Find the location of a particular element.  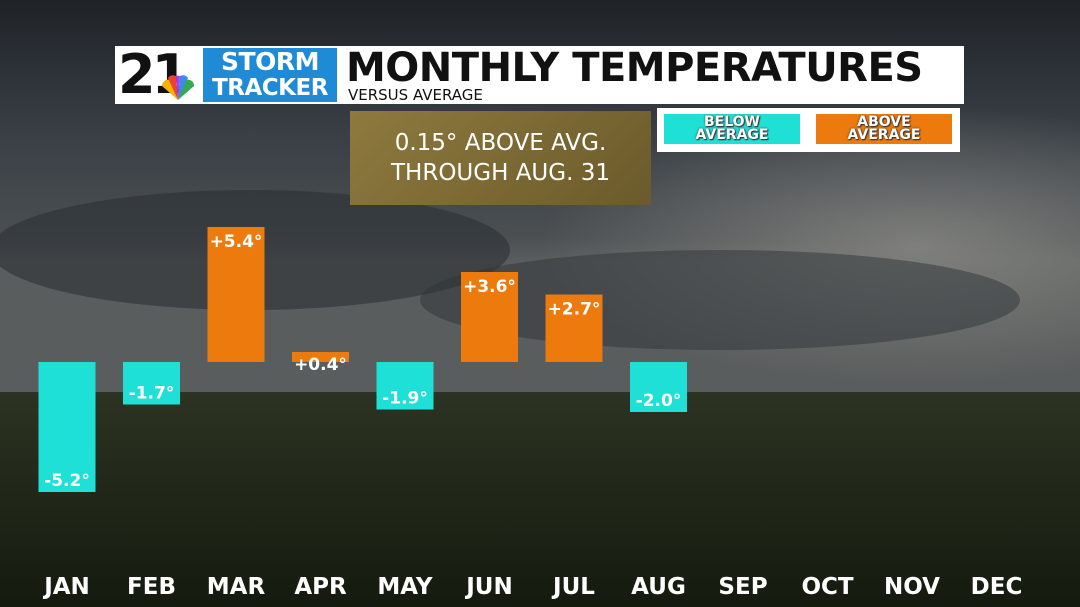

summary-box: 0.15° ABOVE AVG. THROUGH AUG. 31 is located at coordinates (500, 158).